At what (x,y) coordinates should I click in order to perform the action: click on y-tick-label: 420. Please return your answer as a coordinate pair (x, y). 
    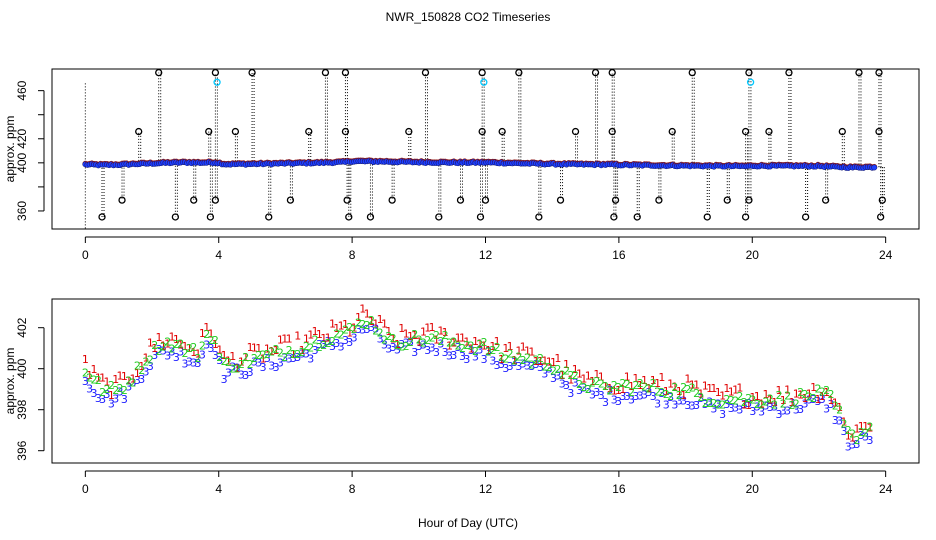
    Looking at the image, I should click on (22, 138).